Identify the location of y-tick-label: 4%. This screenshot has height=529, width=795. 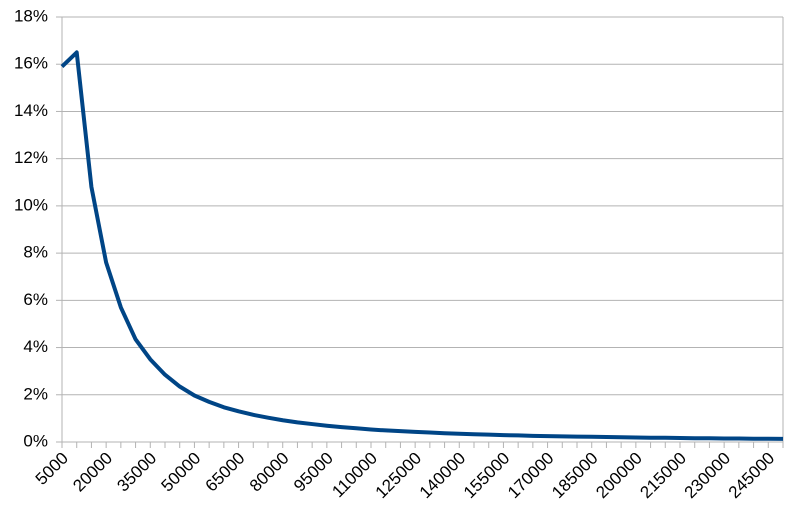
(35, 346).